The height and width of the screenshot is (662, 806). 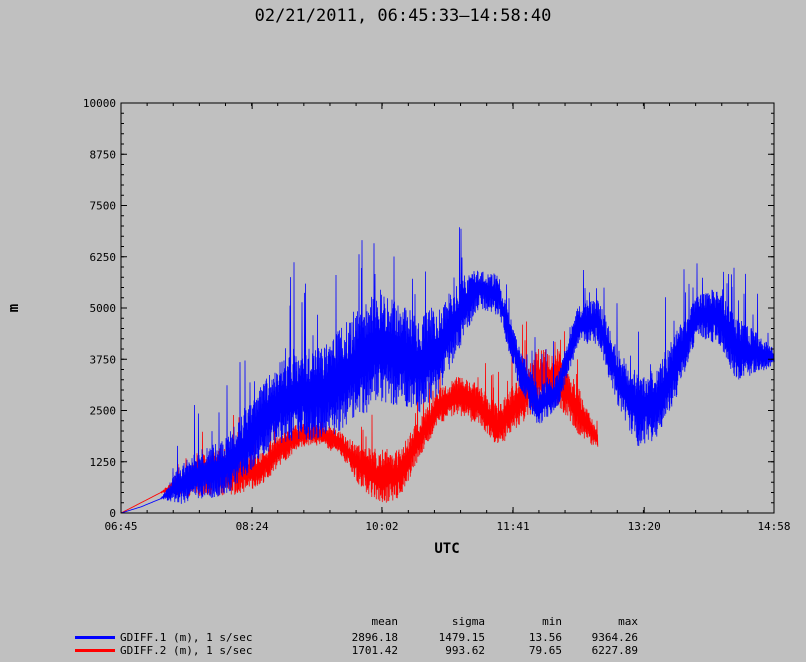 I want to click on stat-max-gdiff2: 6227.89, so click(x=614, y=650).